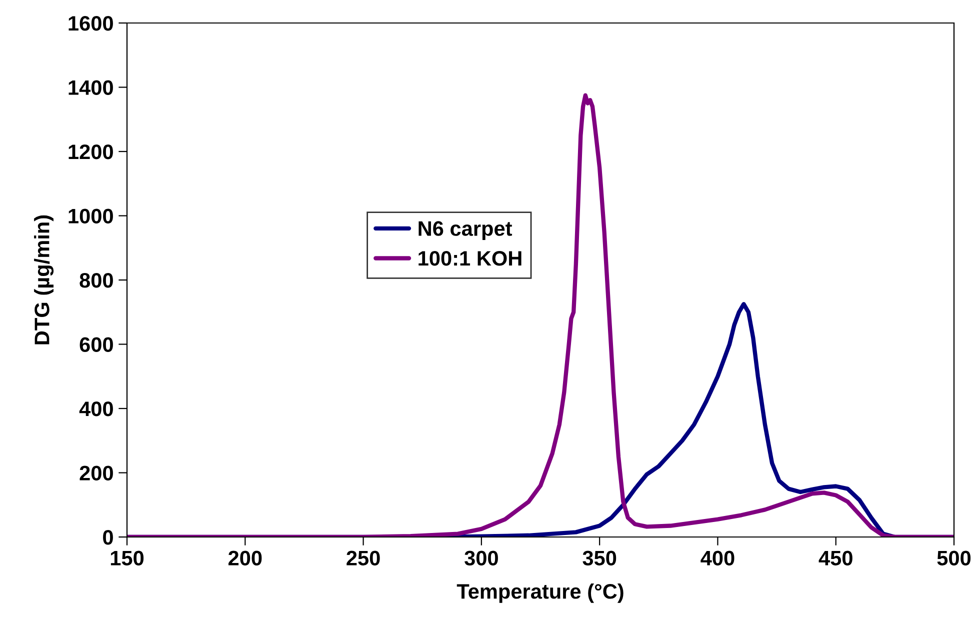 The width and height of the screenshot is (979, 634). I want to click on y-tick-label: 1000, so click(90, 216).